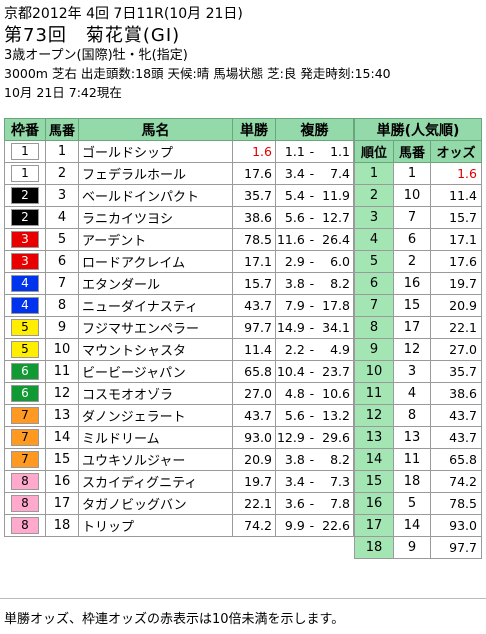  What do you see at coordinates (412, 173) in the screenshot?
I see `rank-umaban: 1` at bounding box center [412, 173].